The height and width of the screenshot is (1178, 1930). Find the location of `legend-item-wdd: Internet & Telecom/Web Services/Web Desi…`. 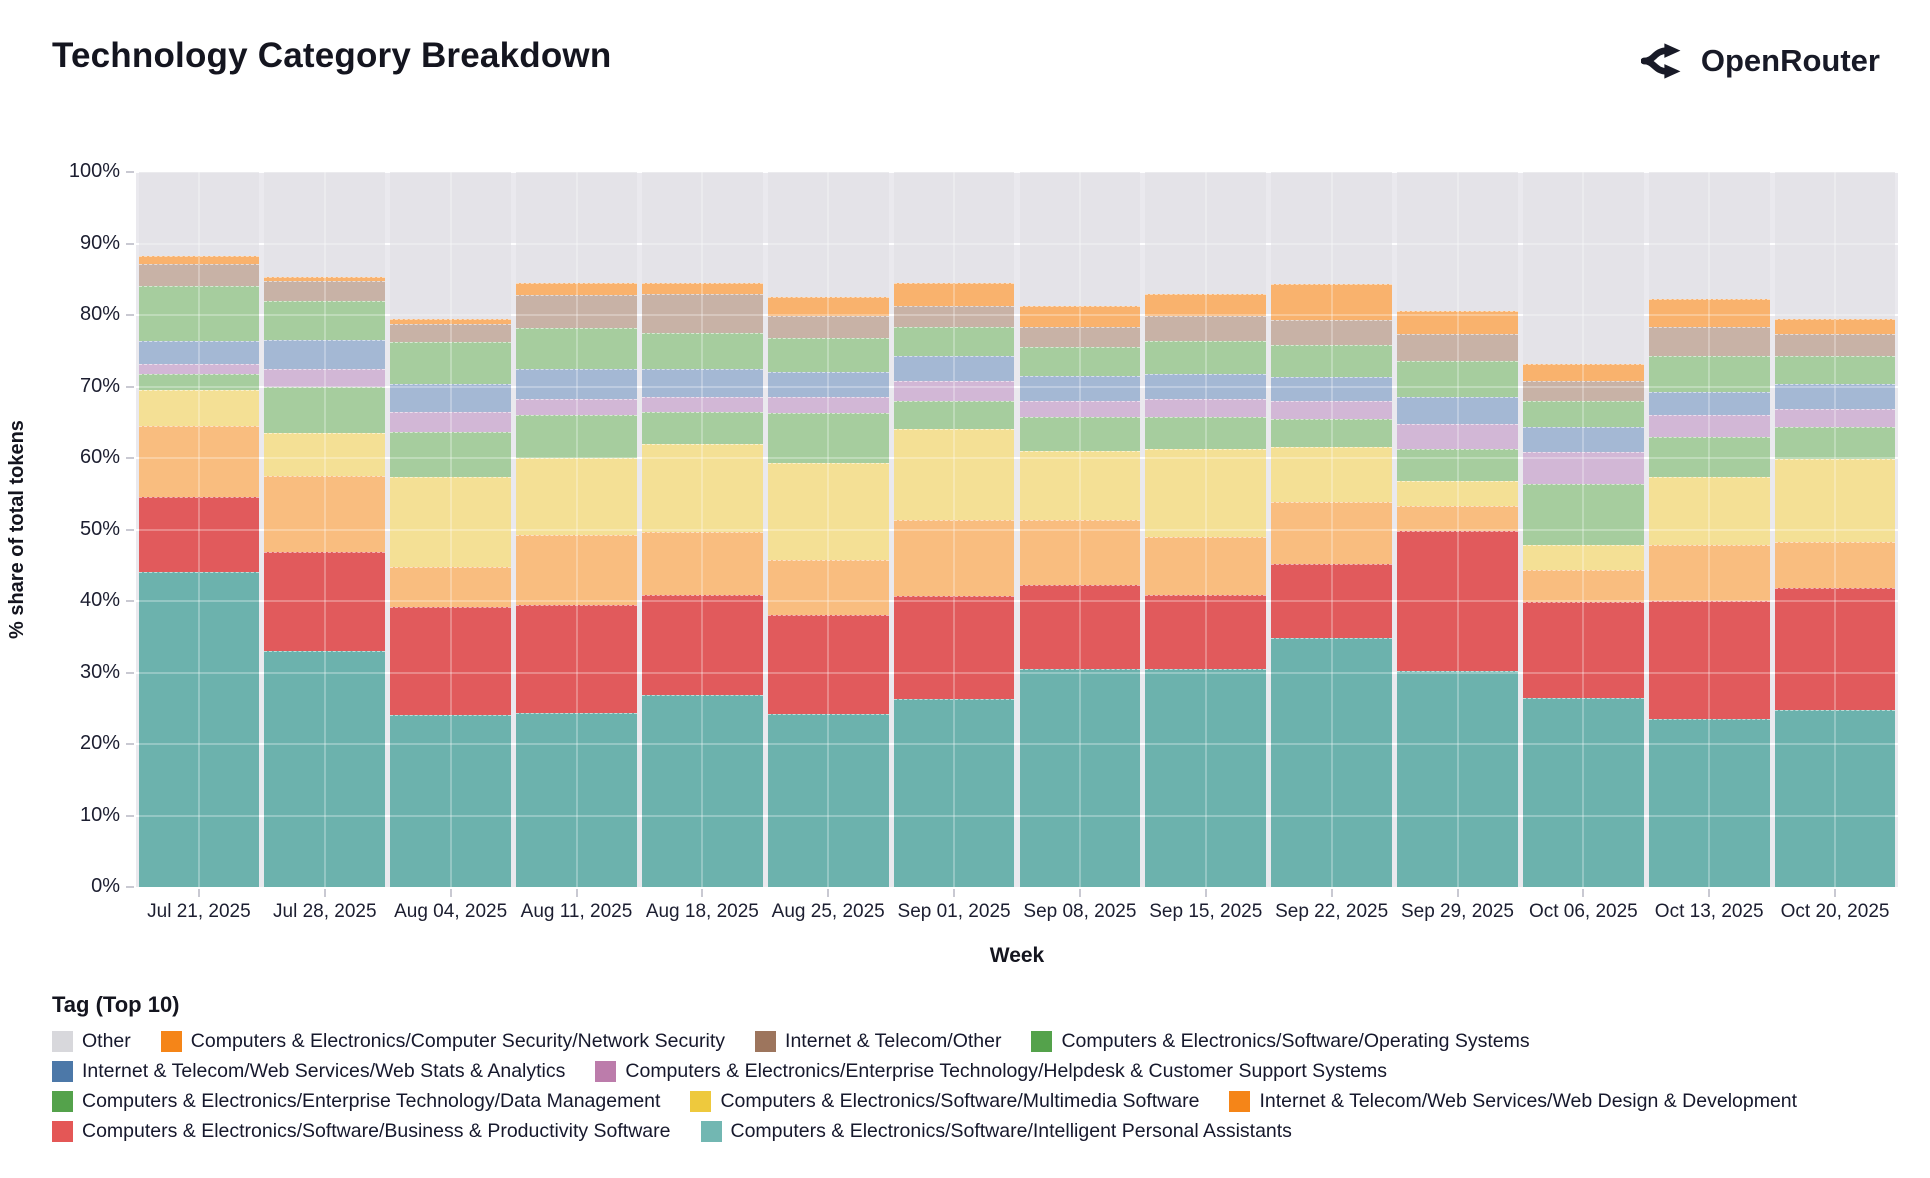

legend-item-wdd: Internet & Telecom/Web Services/Web Desi… is located at coordinates (1513, 1101).